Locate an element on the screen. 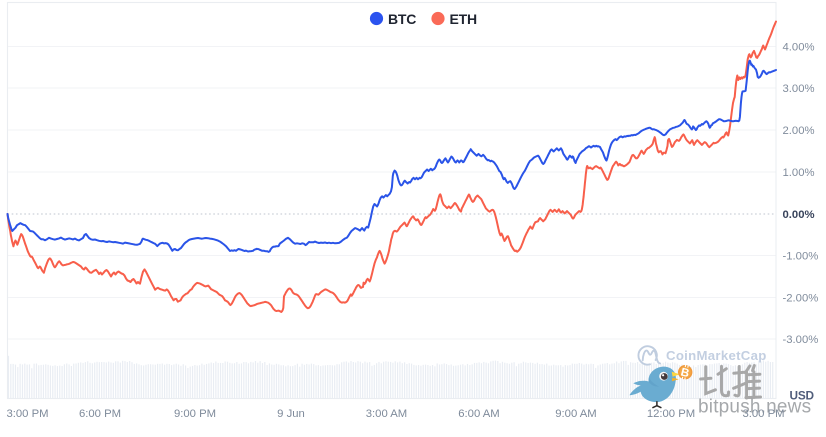 The height and width of the screenshot is (437, 826). svg-text: ETH is located at coordinates (463, 19).